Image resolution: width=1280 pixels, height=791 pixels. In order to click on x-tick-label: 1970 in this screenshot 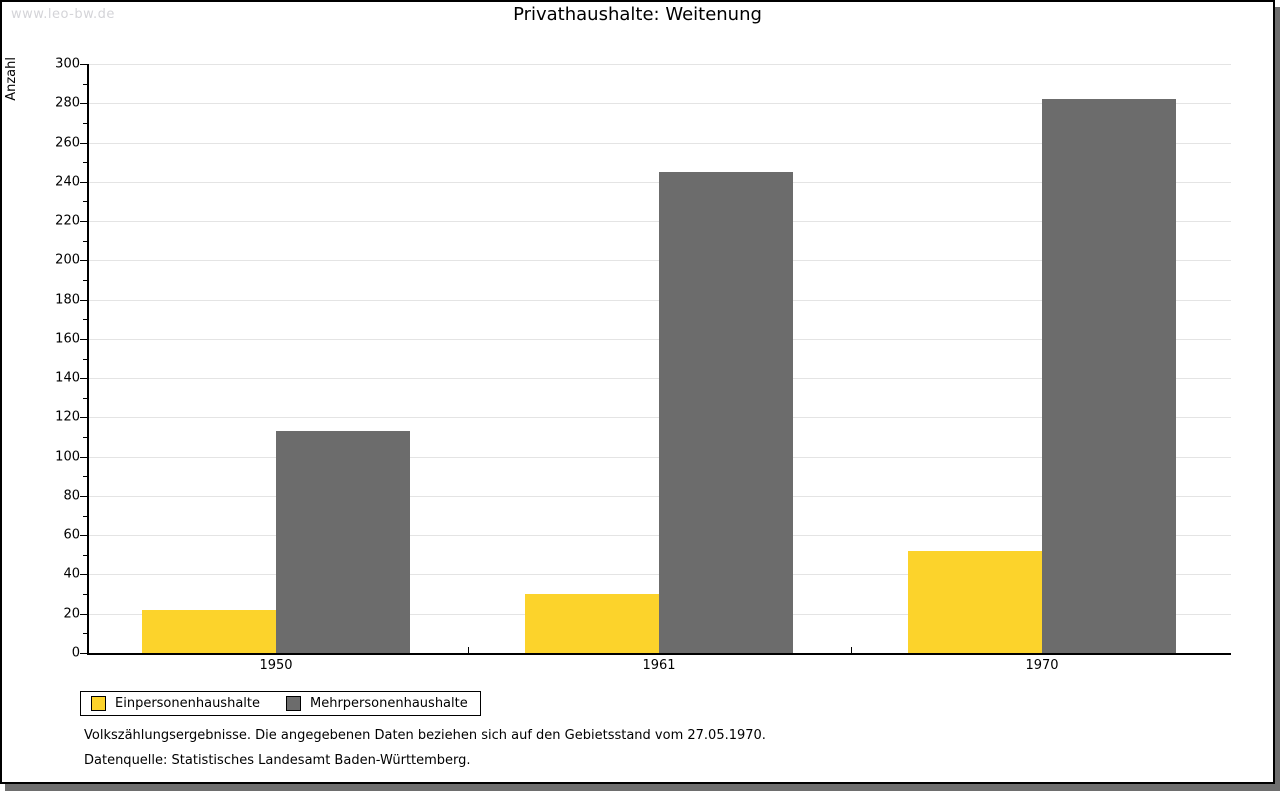, I will do `click(1042, 665)`.